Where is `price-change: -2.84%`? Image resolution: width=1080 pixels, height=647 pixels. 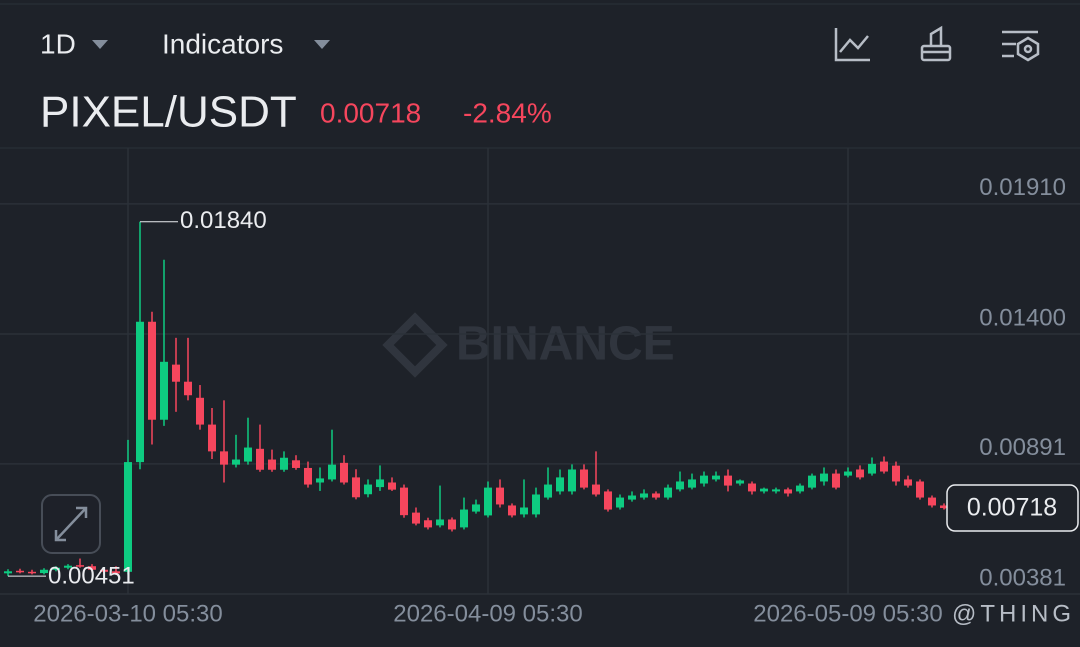 price-change: -2.84% is located at coordinates (507, 112).